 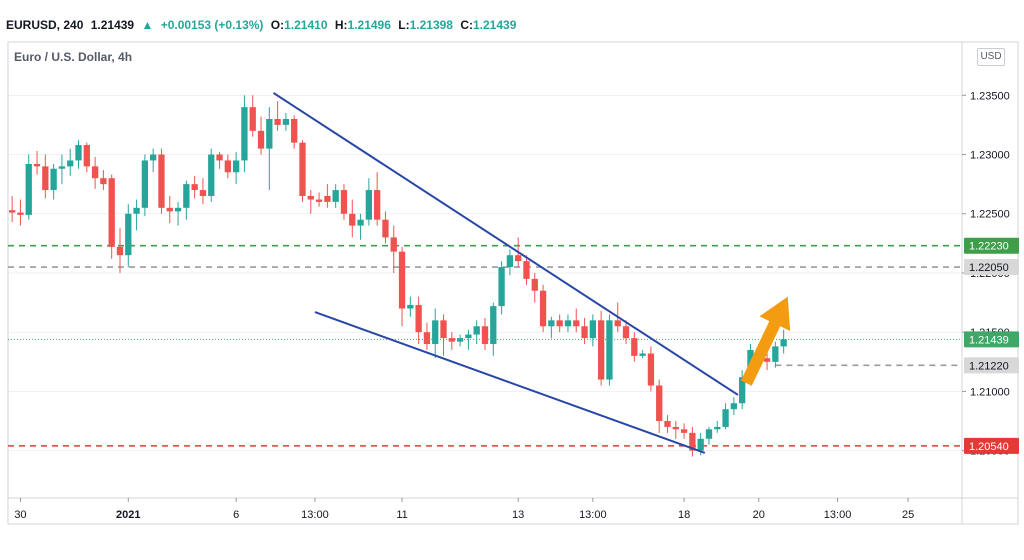 What do you see at coordinates (989, 447) in the screenshot?
I see `price-tag-label: 1.20540` at bounding box center [989, 447].